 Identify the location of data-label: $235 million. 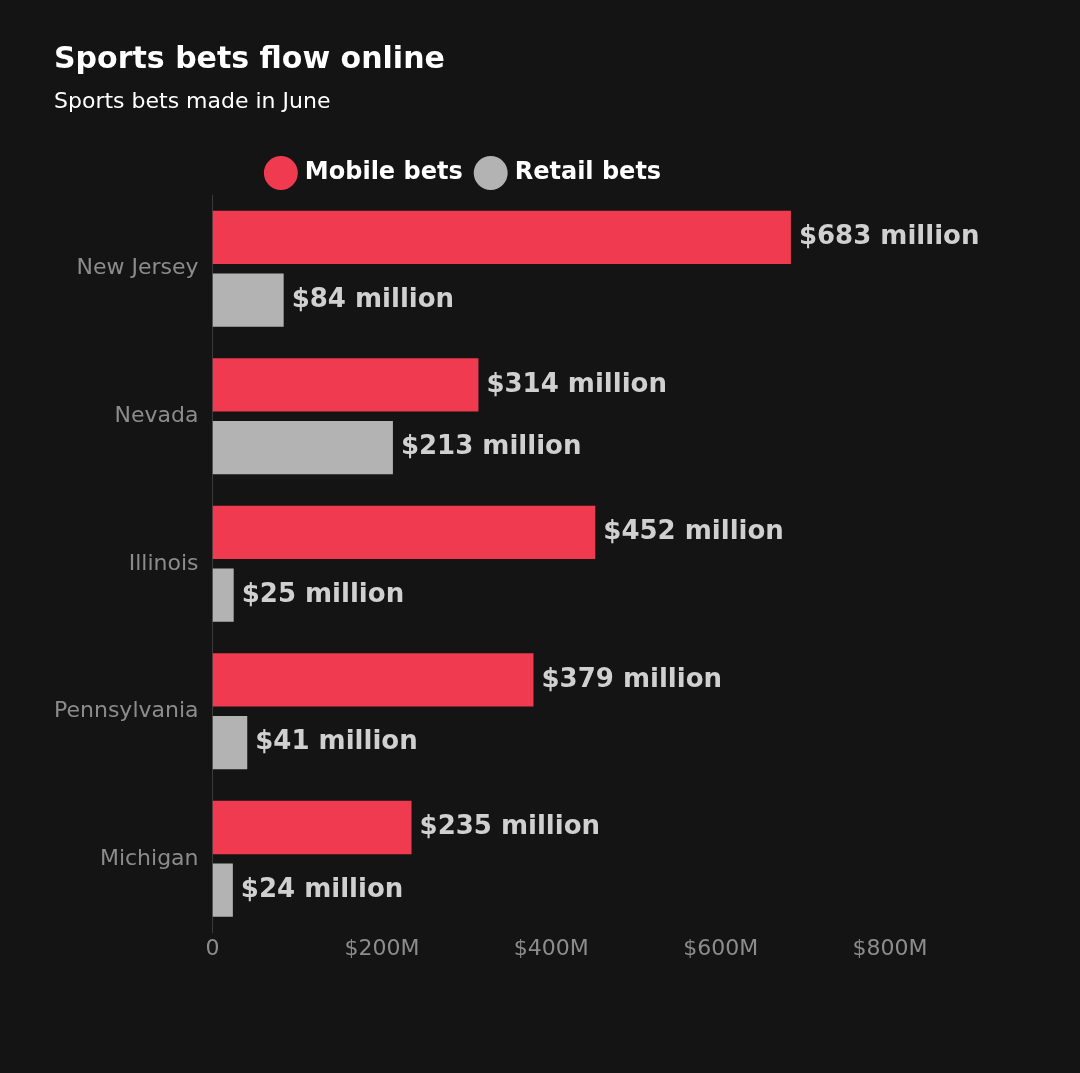
(510, 825).